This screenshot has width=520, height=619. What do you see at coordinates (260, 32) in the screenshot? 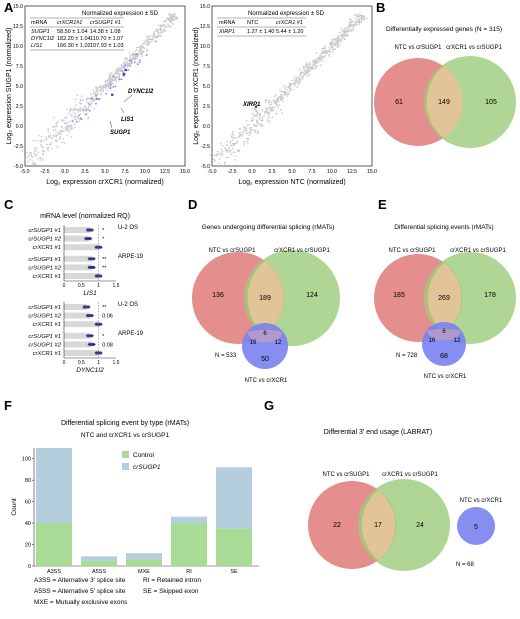
I see `table-cell: 1.27 ± 1.40` at bounding box center [260, 32].